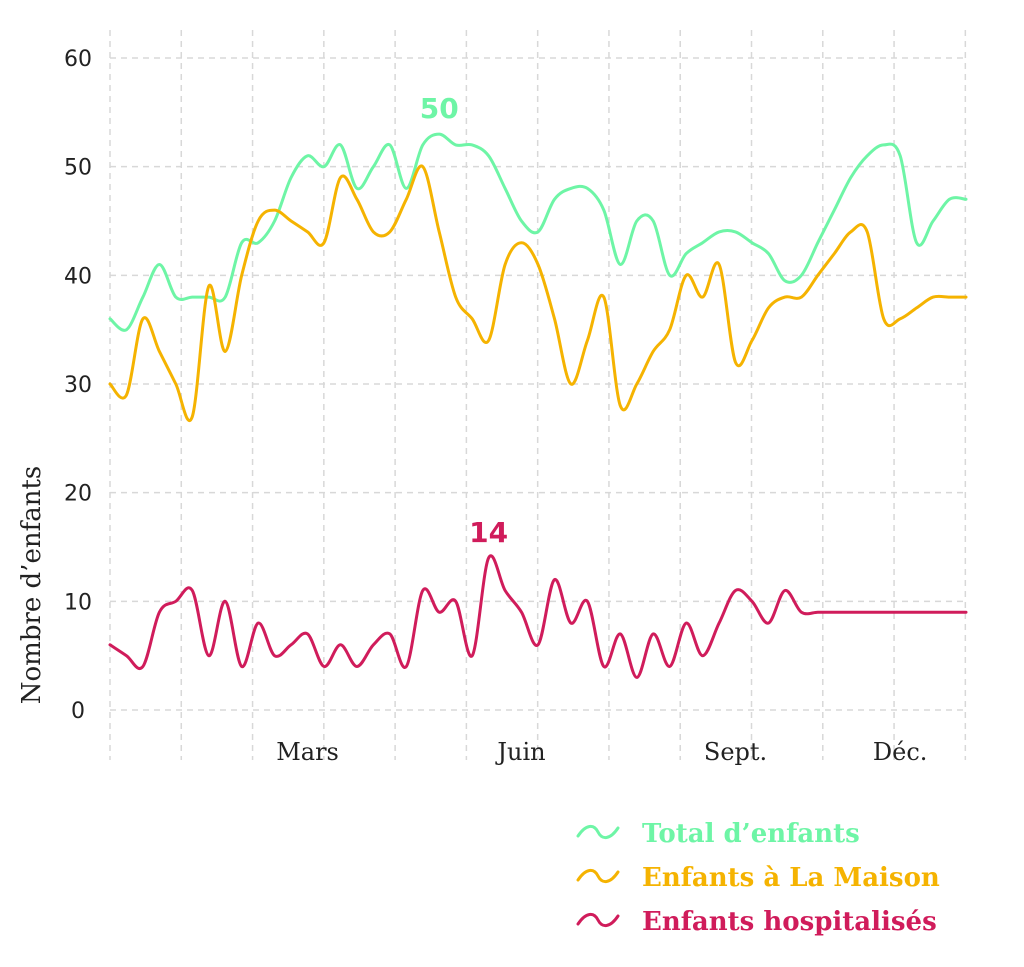 This screenshot has width=1024, height=967. Describe the element at coordinates (791, 878) in the screenshot. I see `legend-label-enfants-maison: Enfants à La Maison` at that location.